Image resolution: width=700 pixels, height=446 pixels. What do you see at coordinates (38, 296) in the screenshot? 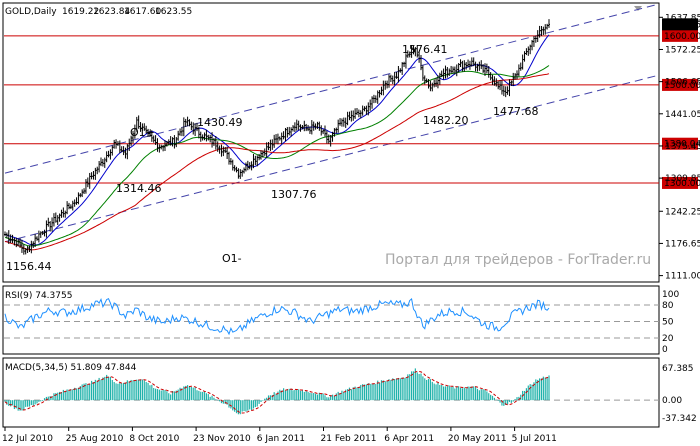
I see `rsi-label: RSI(9) 74.3755` at bounding box center [38, 296].